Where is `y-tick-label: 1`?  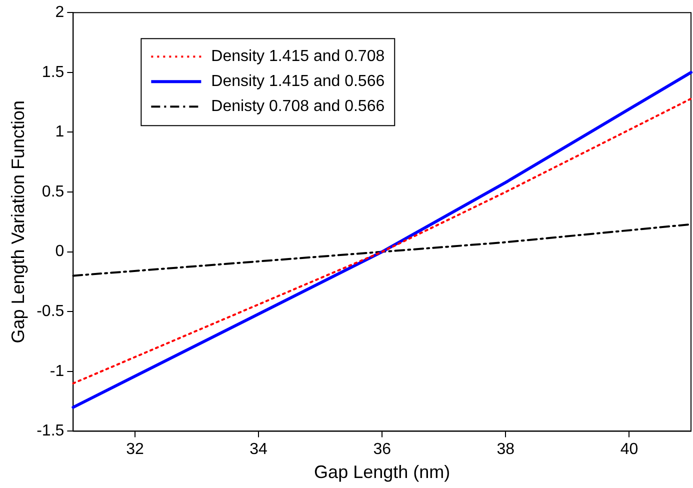
y-tick-label: 1 is located at coordinates (59, 132).